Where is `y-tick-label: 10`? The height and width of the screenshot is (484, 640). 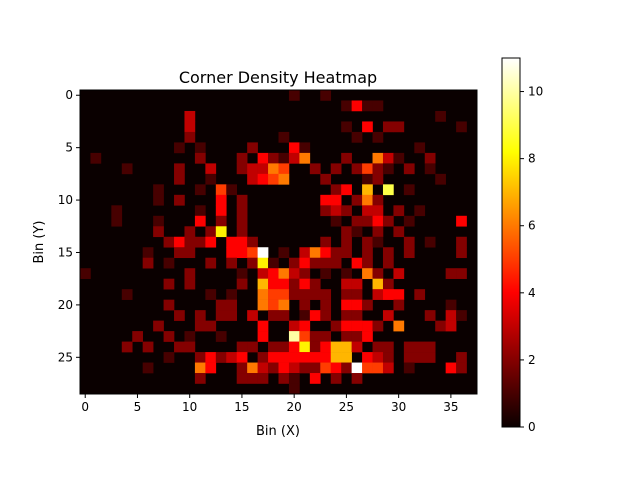
y-tick-label: 10 is located at coordinates (65, 200).